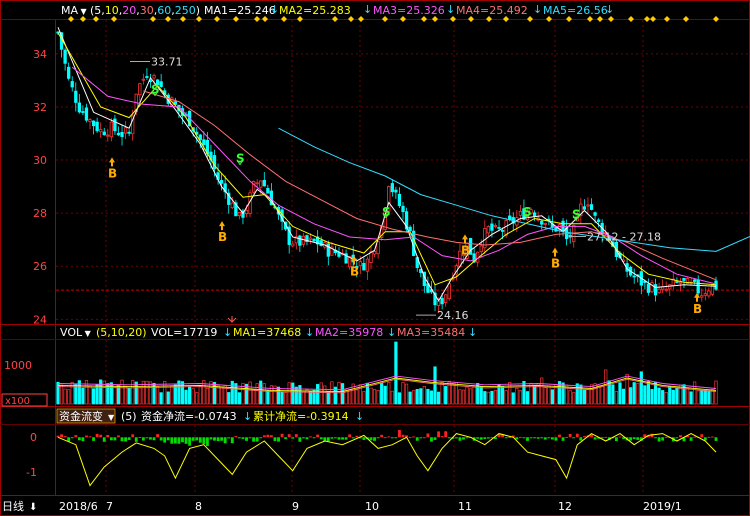 This screenshot has height=516, width=750. What do you see at coordinates (662, 506) in the screenshot?
I see `date-label: 2019/1` at bounding box center [662, 506].